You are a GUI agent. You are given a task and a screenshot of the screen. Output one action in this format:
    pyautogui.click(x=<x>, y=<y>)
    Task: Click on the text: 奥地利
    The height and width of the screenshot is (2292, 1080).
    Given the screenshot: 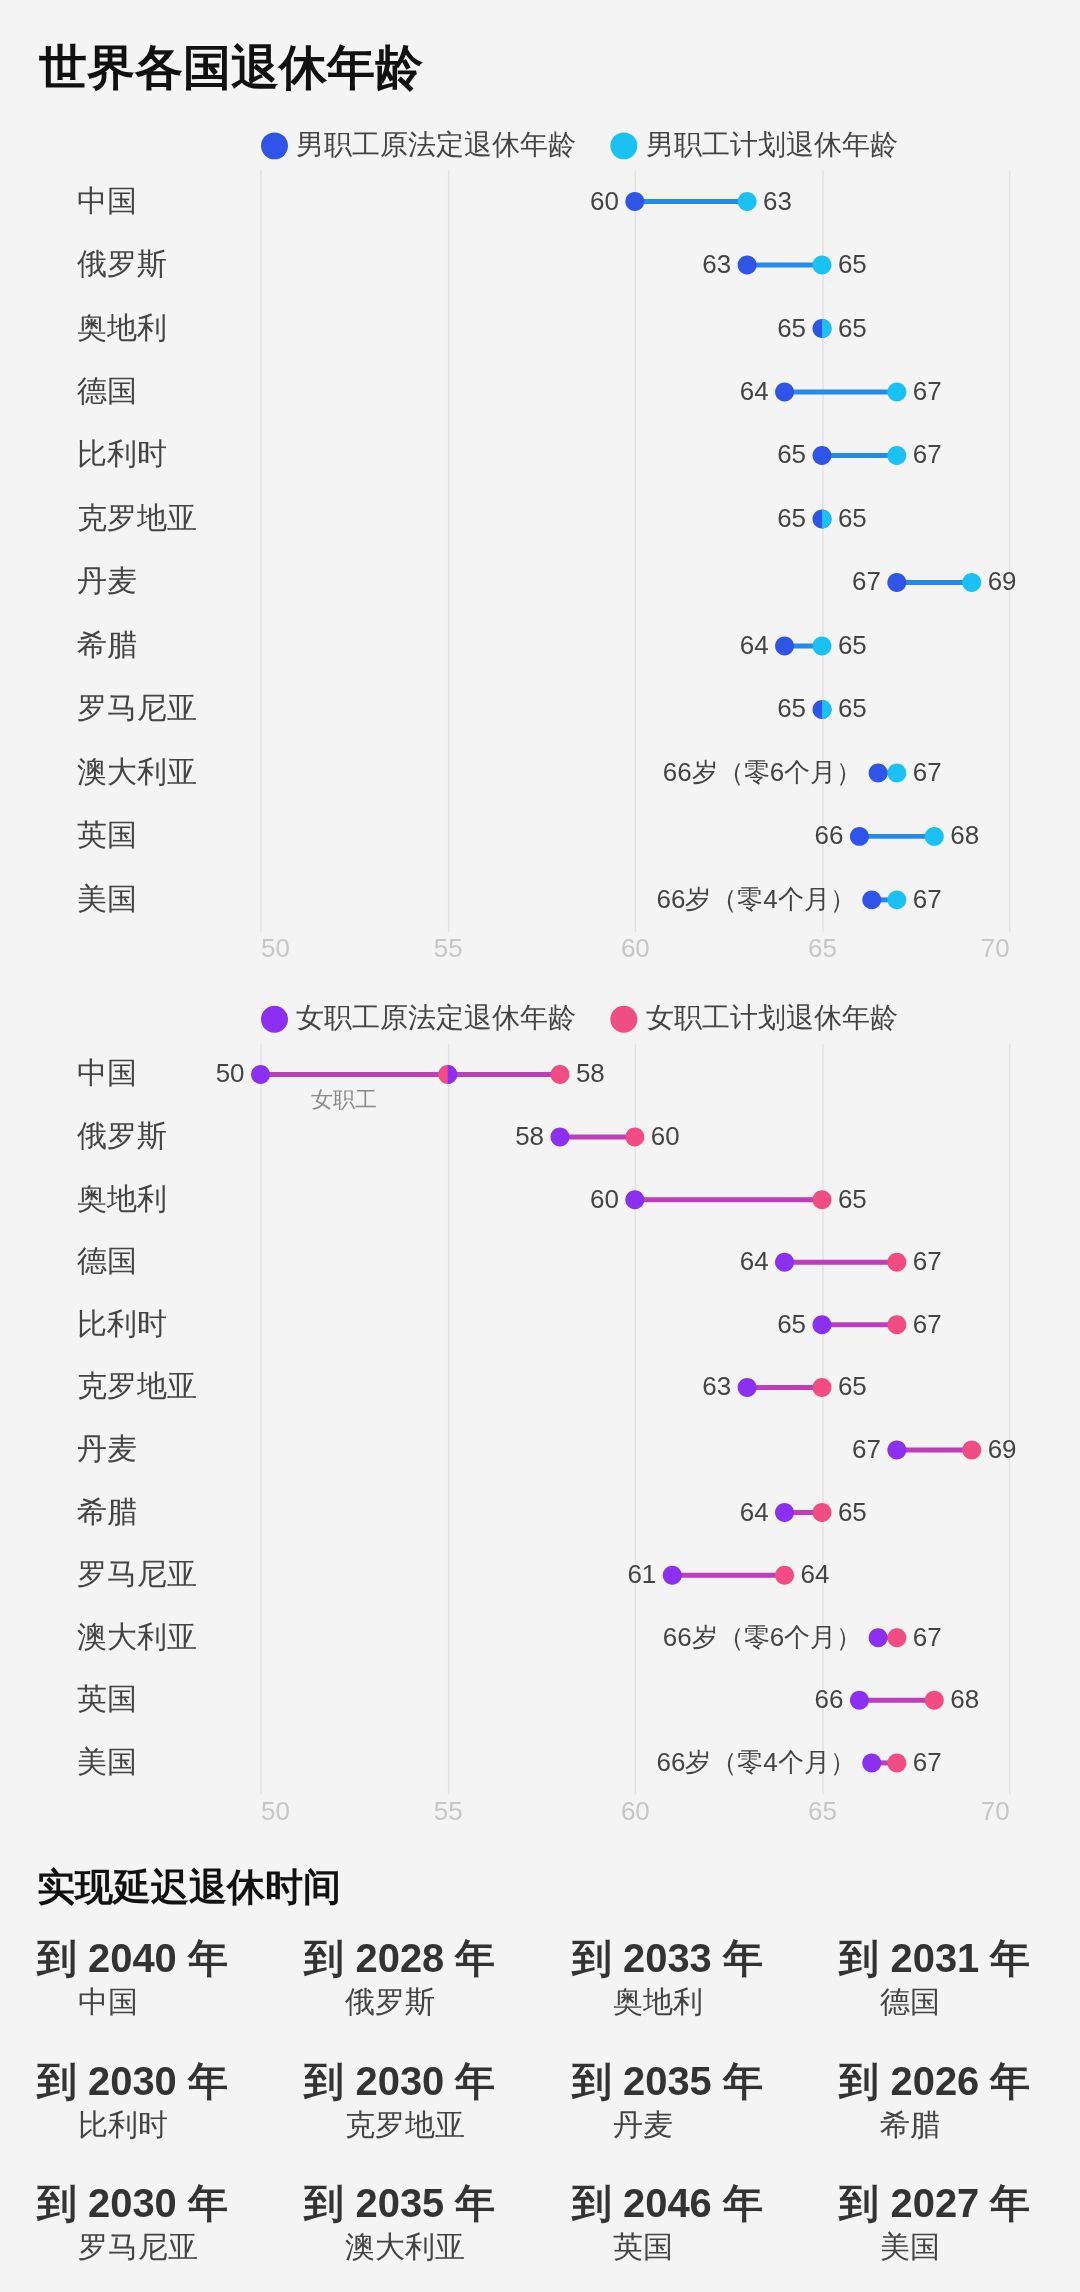 What is the action you would take?
    pyautogui.click(x=657, y=2002)
    